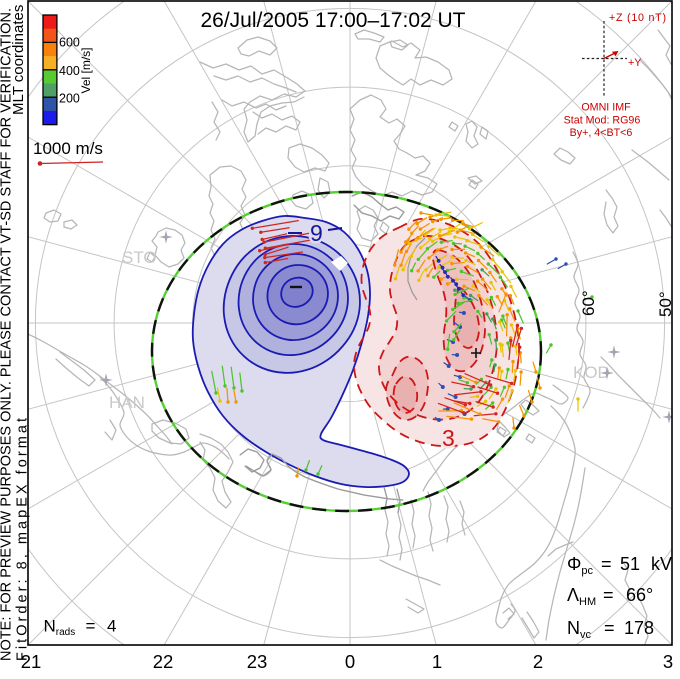  I want to click on svg-text: 400, so click(69, 71).